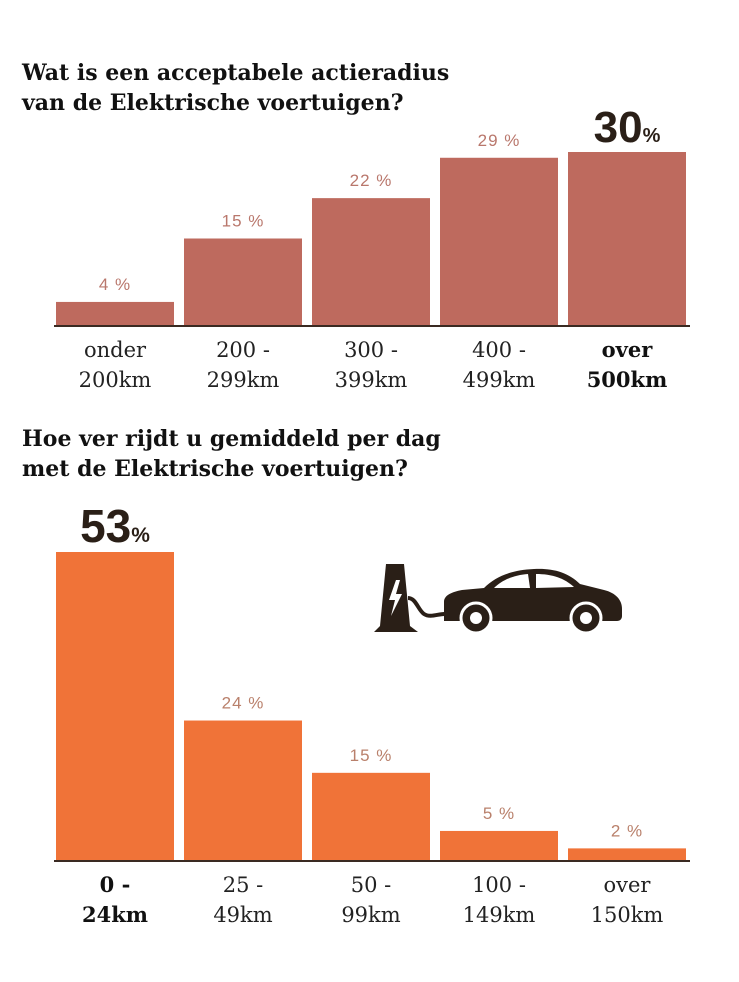 Image resolution: width=739 pixels, height=982 pixels. I want to click on category-label-1-line-2: 24km, so click(115, 914).